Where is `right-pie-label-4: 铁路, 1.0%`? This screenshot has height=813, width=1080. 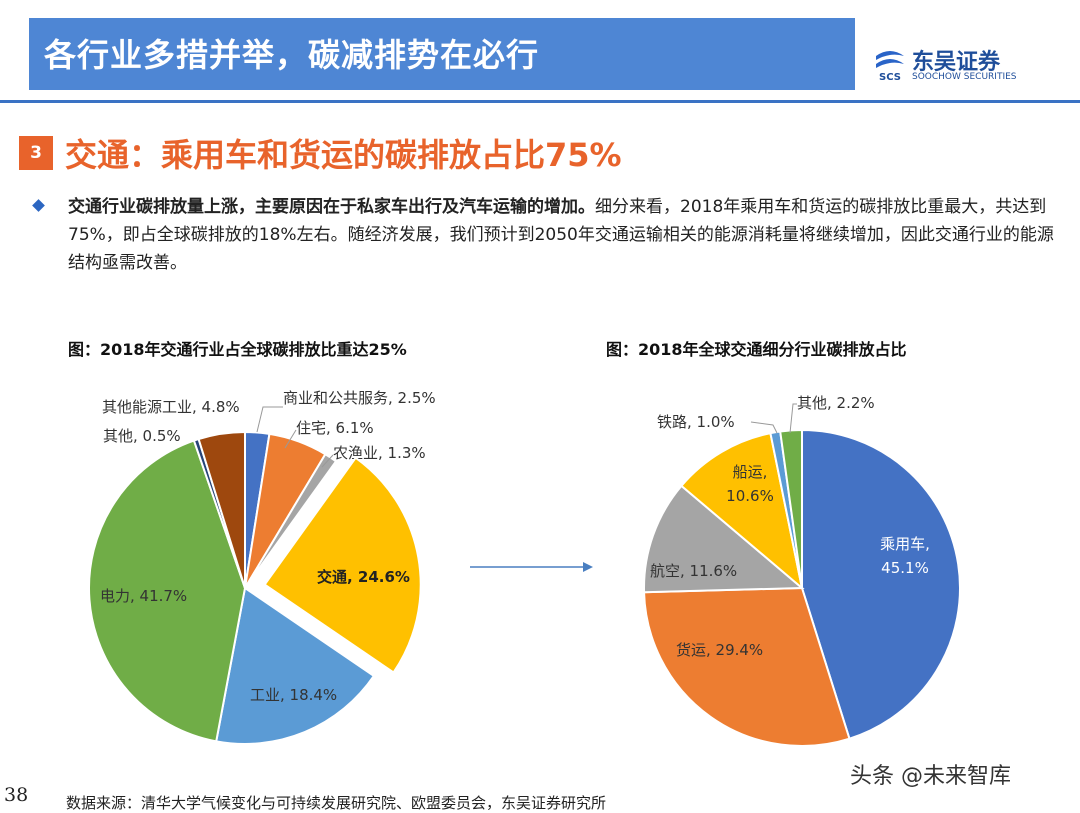 right-pie-label-4: 铁路, 1.0% is located at coordinates (696, 422).